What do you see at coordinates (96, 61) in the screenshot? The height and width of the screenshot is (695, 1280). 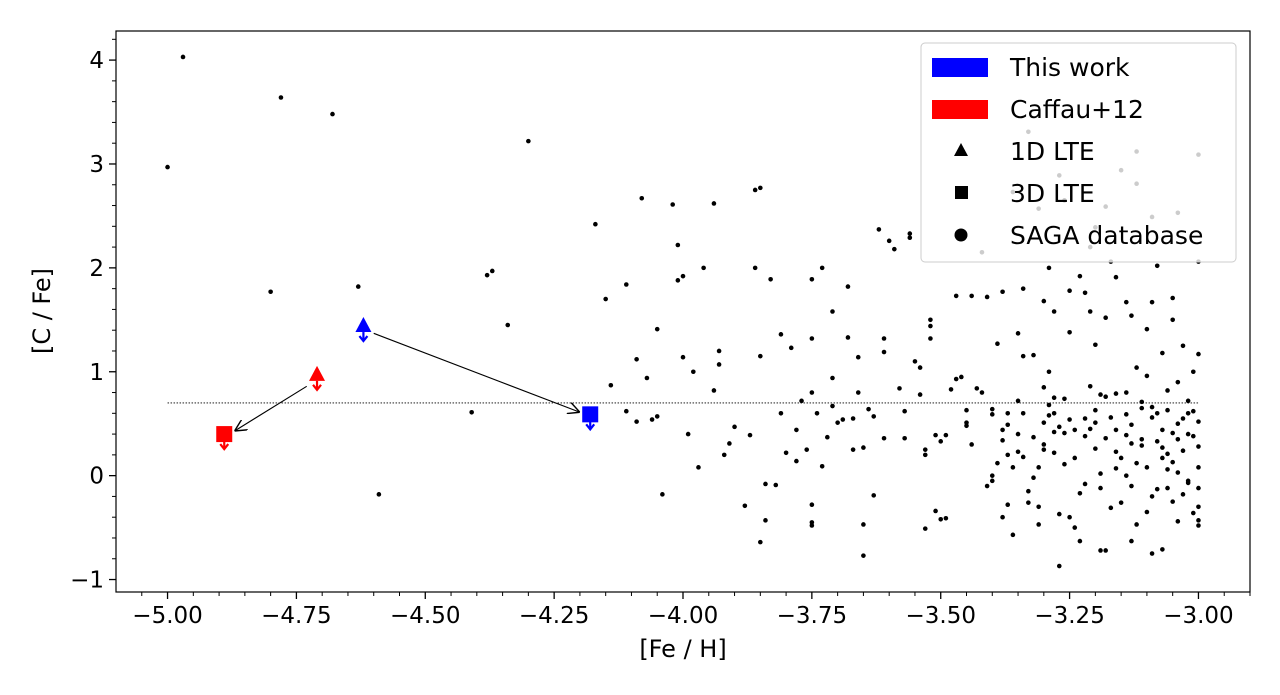 I see `y-tick-label: 4` at bounding box center [96, 61].